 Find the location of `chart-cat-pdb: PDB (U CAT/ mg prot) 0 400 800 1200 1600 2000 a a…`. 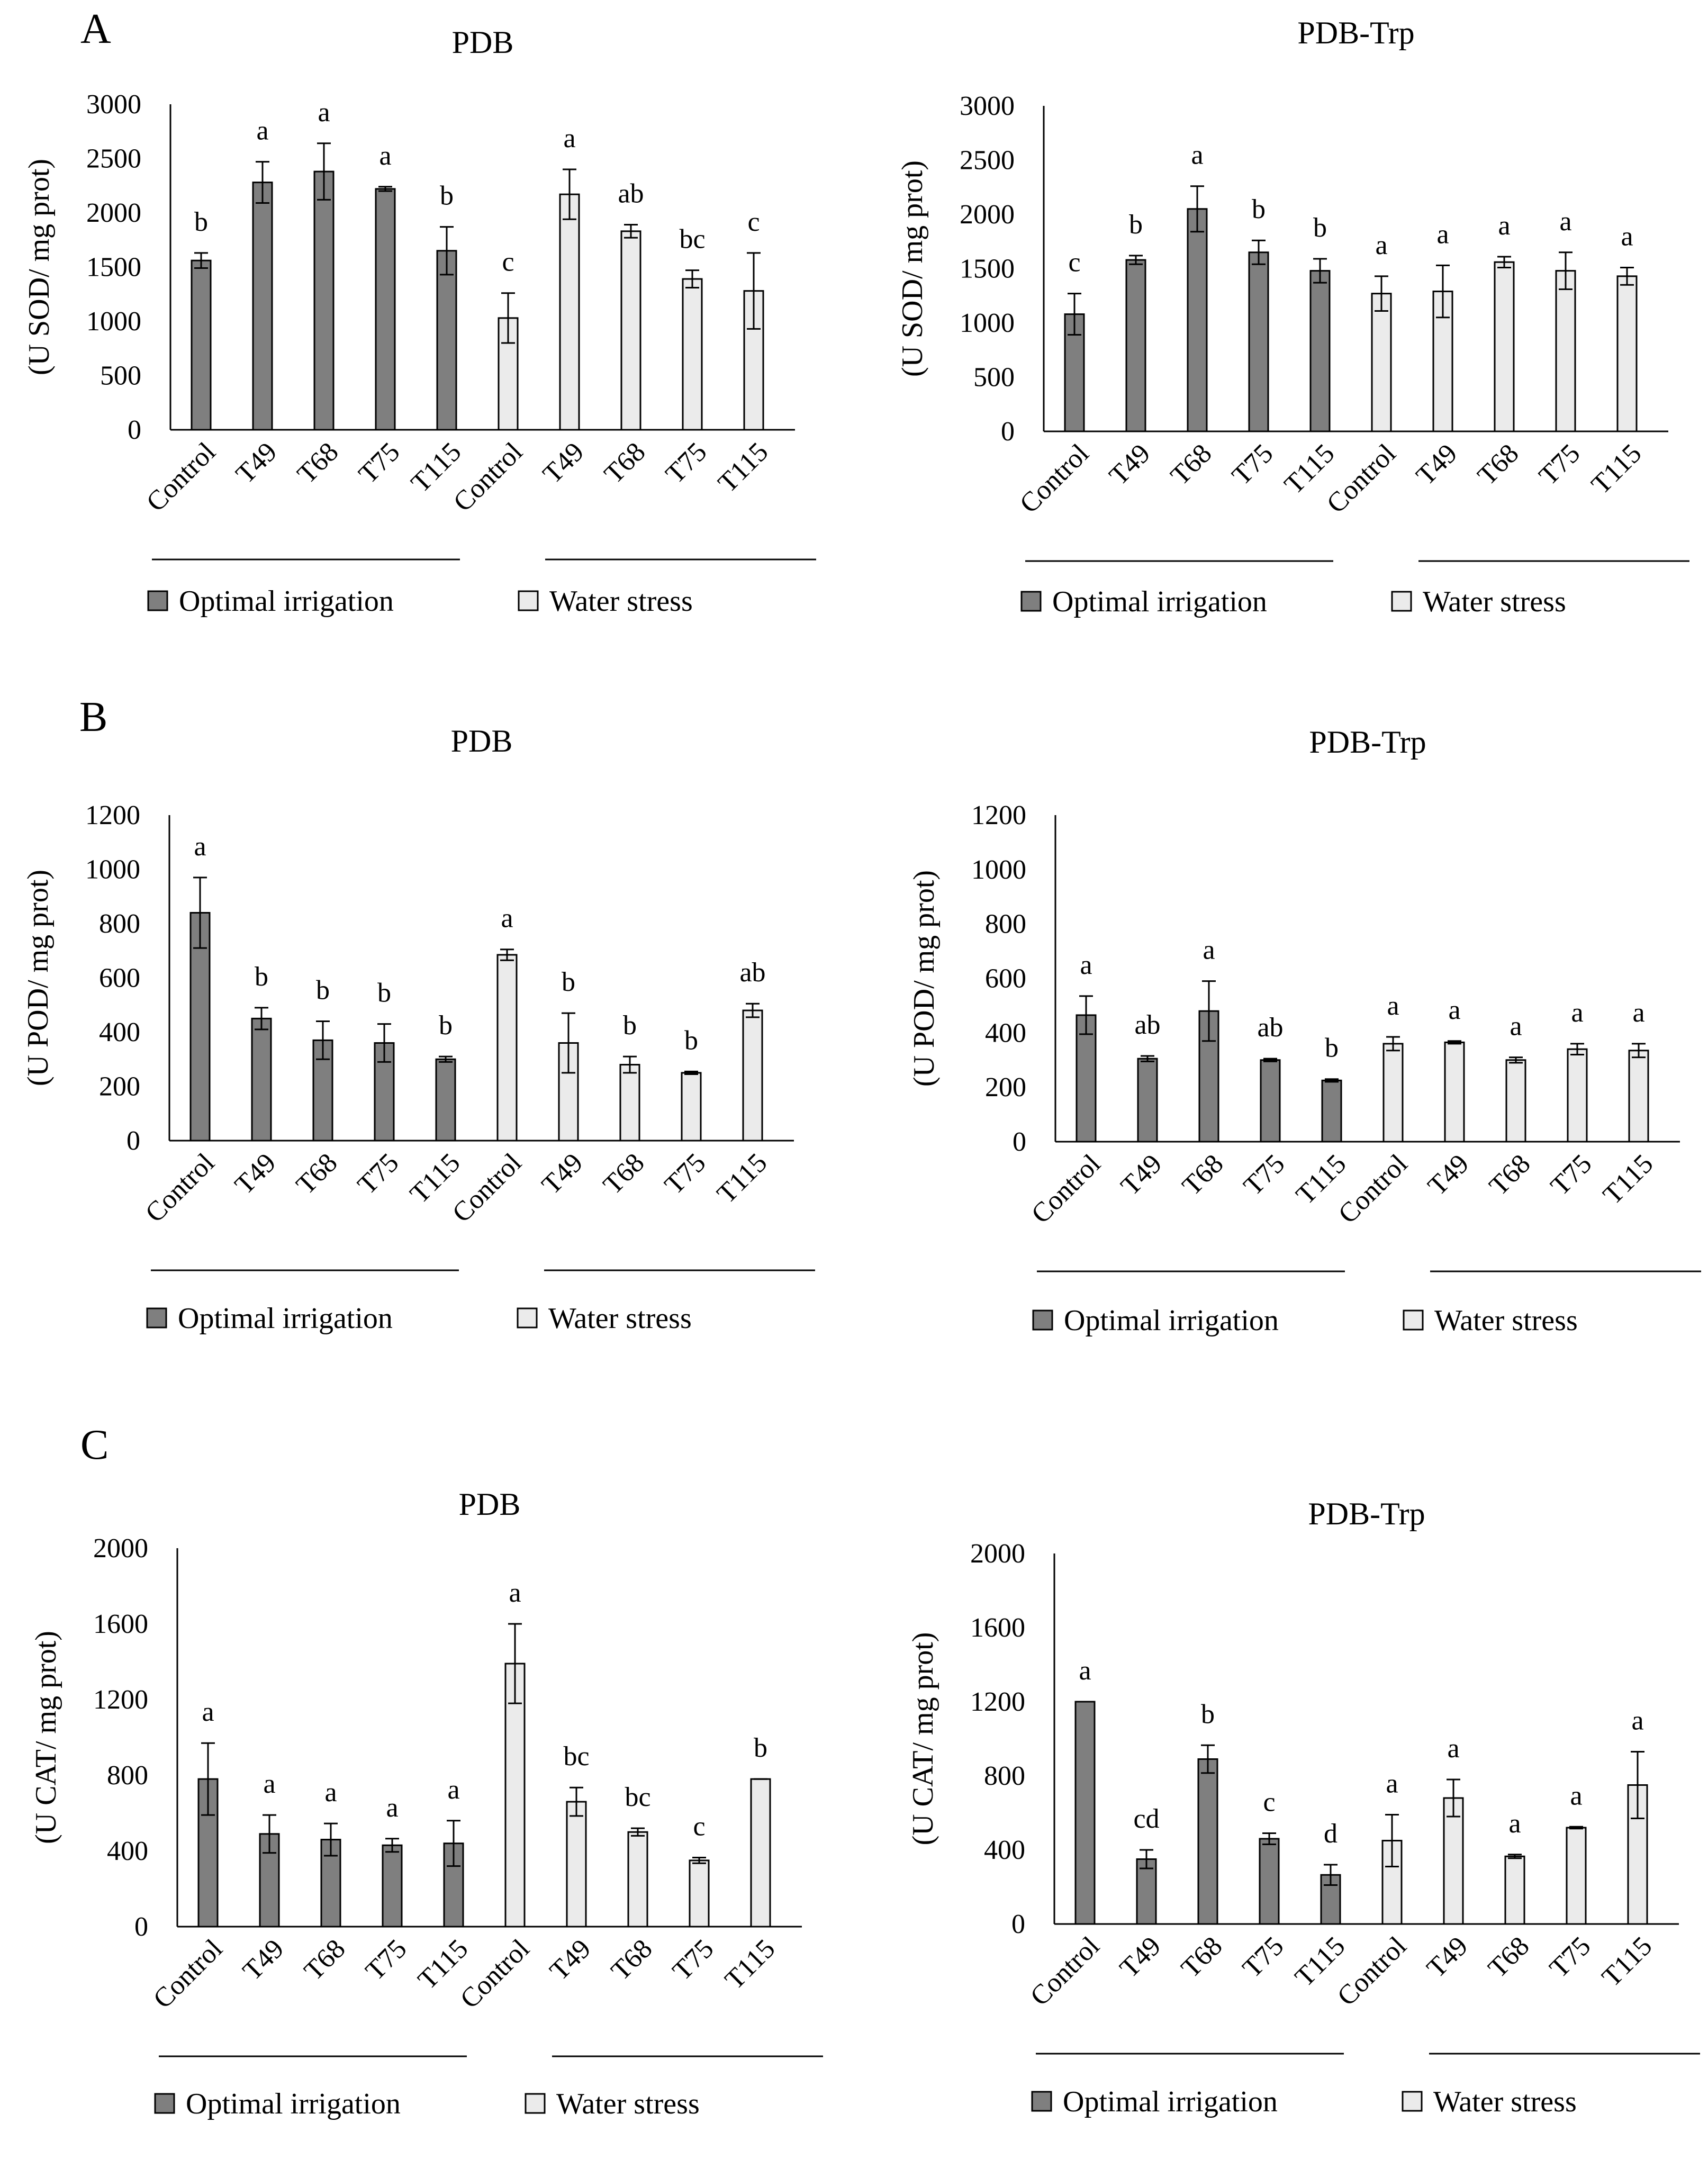

chart-cat-pdb: PDB (U CAT/ mg prot) 0 400 800 1200 1600 2000 a a… is located at coordinates (427, 1804).